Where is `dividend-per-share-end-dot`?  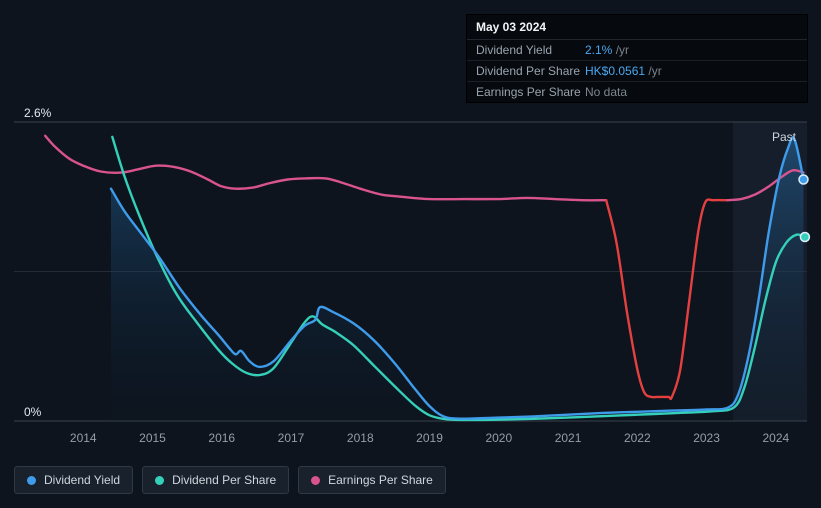 dividend-per-share-end-dot is located at coordinates (805, 237).